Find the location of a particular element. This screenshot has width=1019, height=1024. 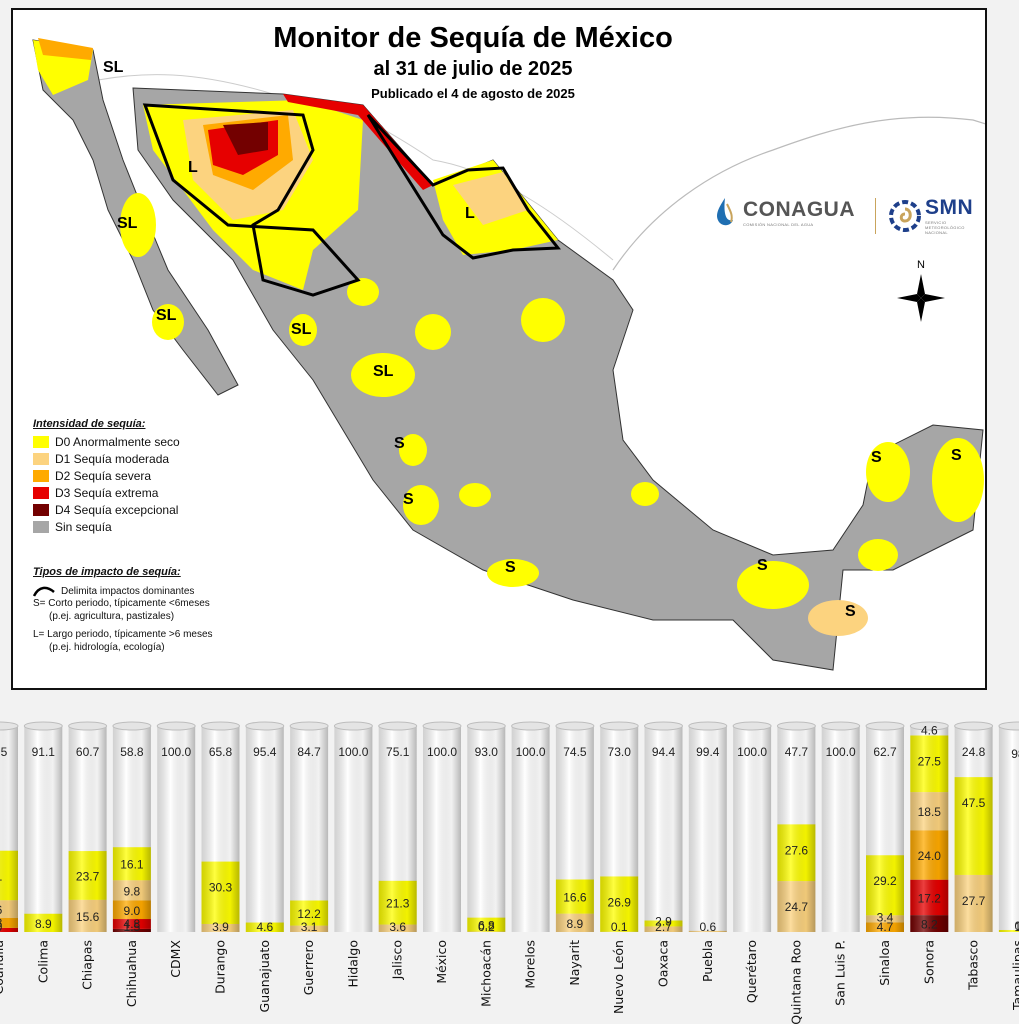

state-bar: 93.0 6.80.2 Michoacán is located at coordinates (486, 864).